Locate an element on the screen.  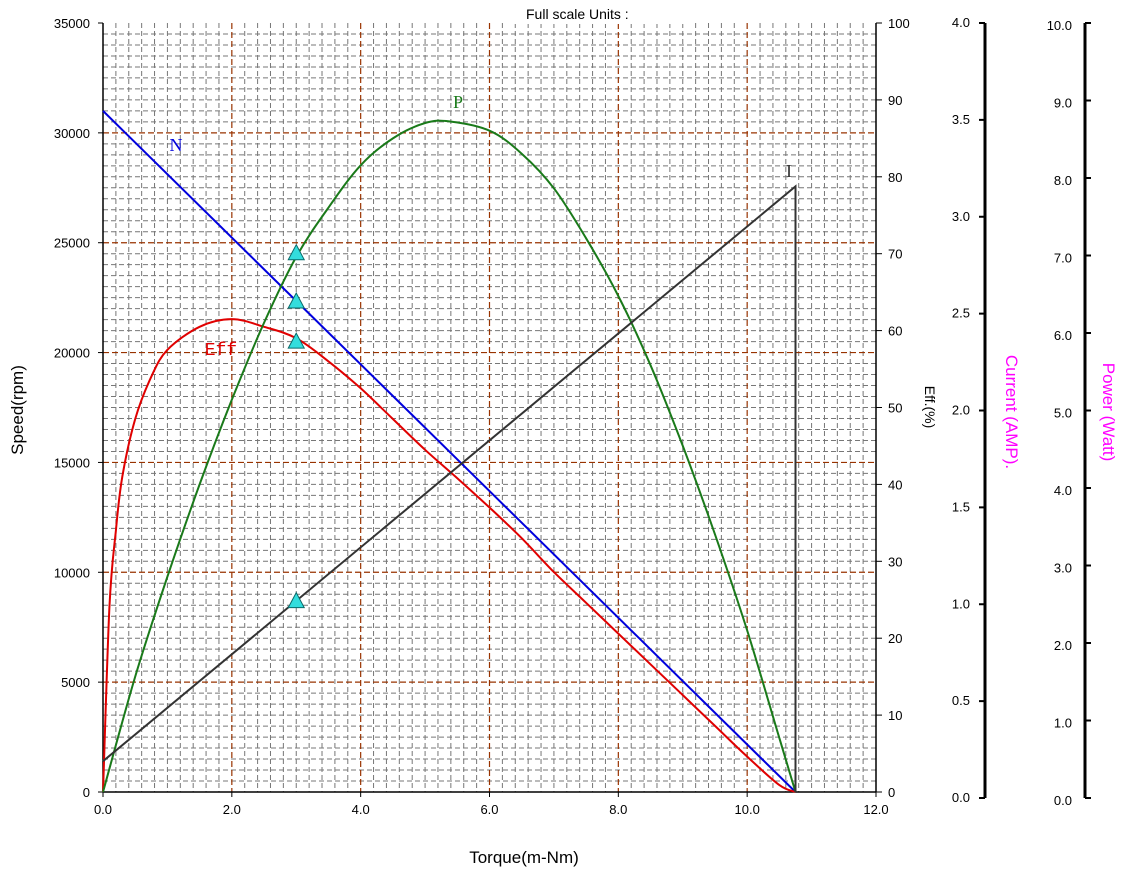
eff-tick-label: 80 is located at coordinates (895, 177).